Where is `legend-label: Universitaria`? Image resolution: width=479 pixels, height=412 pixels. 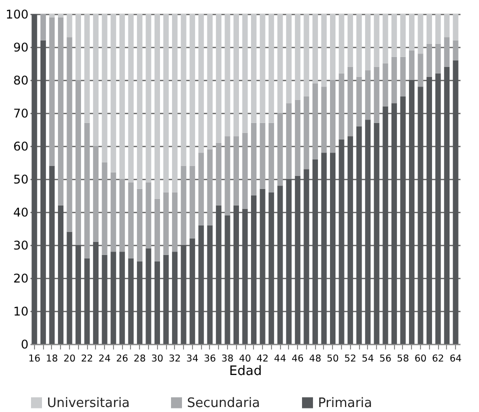 legend-label: Universitaria is located at coordinates (88, 403).